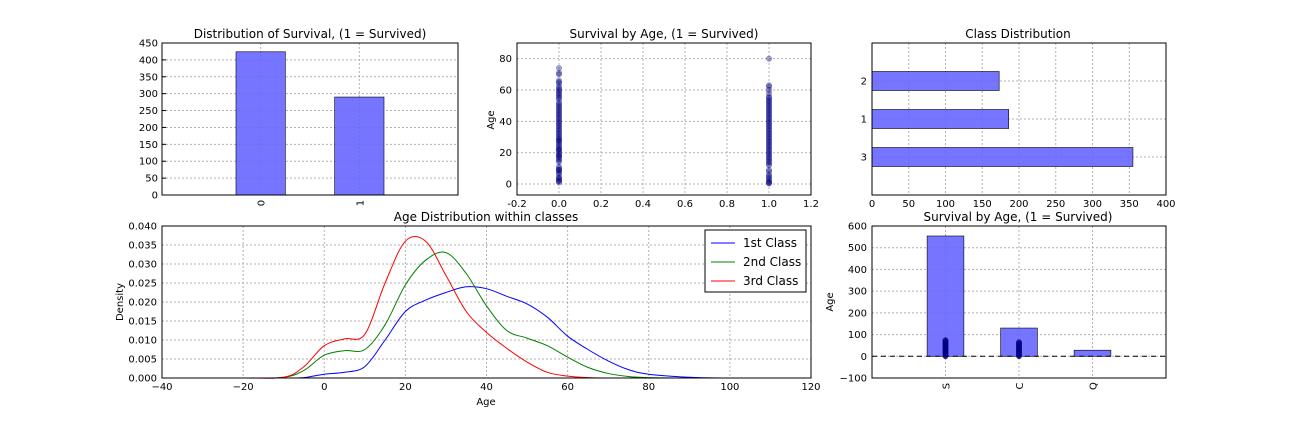 This screenshot has height=432, width=1296. Describe the element at coordinates (945, 204) in the screenshot. I see `x-tick-label: 100` at that location.